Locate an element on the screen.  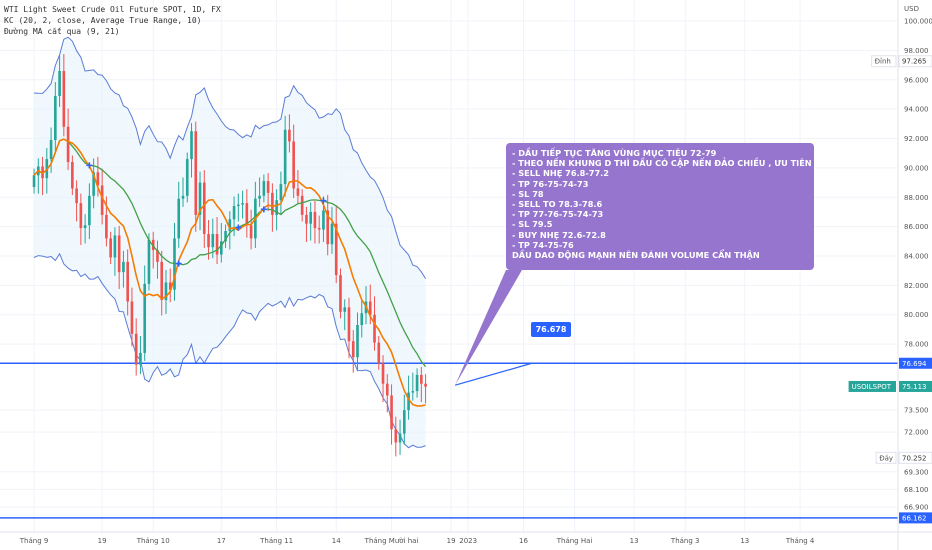
price-label-value: 76.694 is located at coordinates (914, 364).